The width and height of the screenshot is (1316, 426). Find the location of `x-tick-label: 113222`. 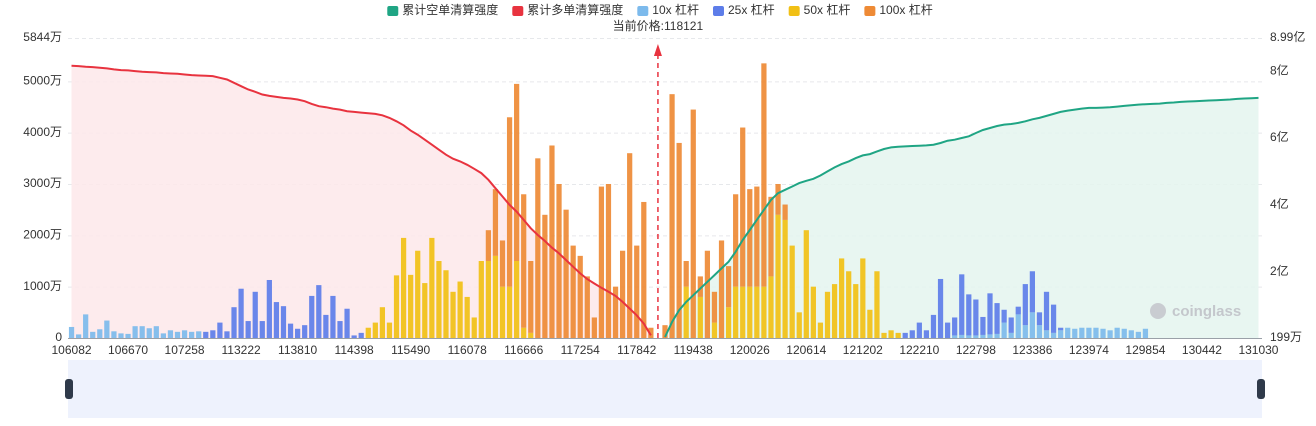

x-tick-label: 113222 is located at coordinates (241, 350).